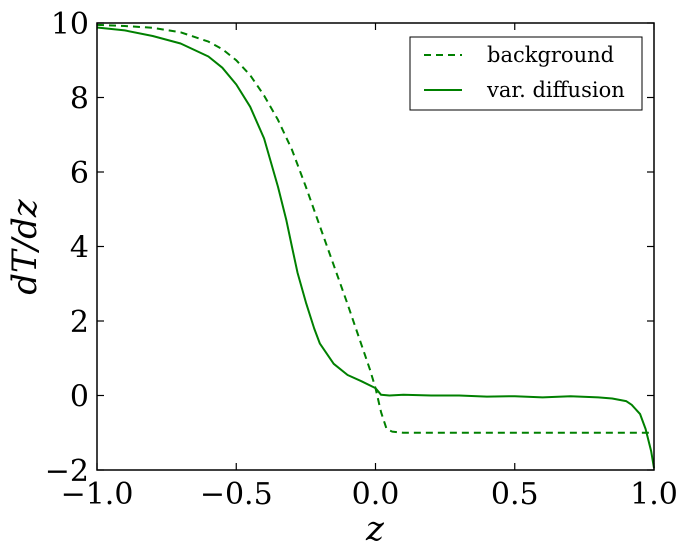 The height and width of the screenshot is (558, 682). I want to click on legend: background var. diffusion, so click(526, 73).